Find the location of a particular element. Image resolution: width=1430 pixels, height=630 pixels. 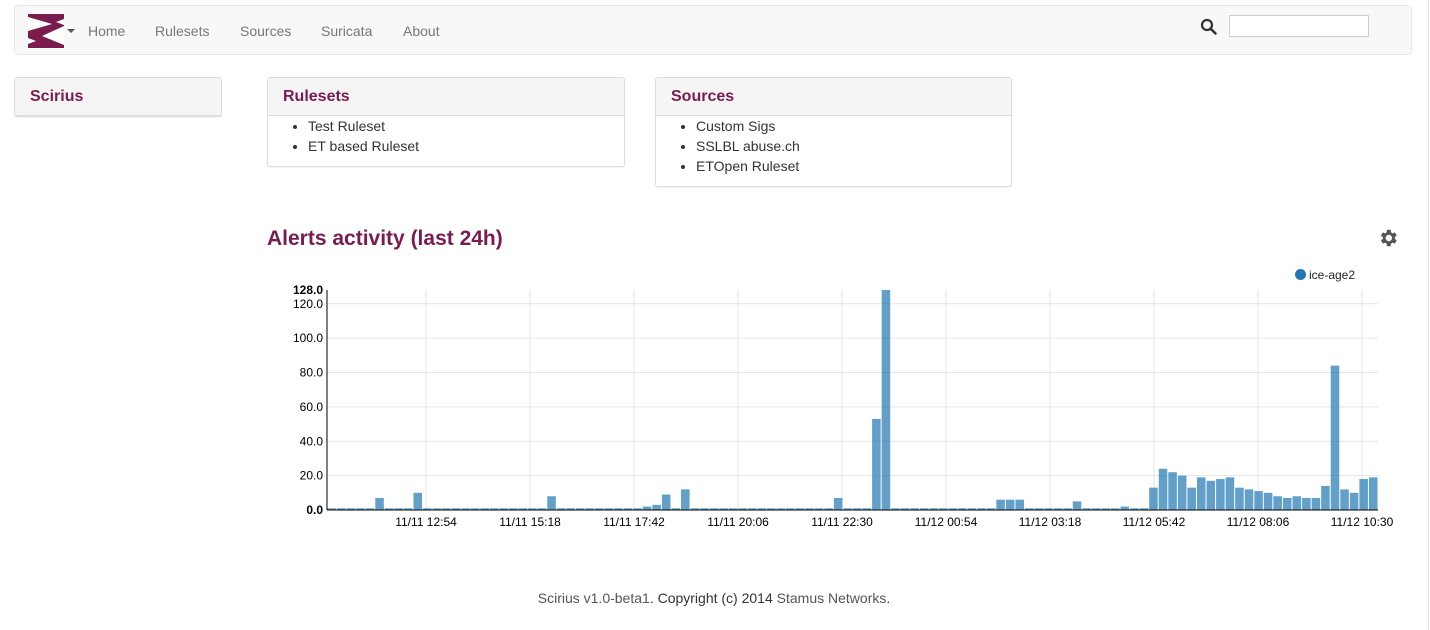

nav-sources: Sources is located at coordinates (266, 31).